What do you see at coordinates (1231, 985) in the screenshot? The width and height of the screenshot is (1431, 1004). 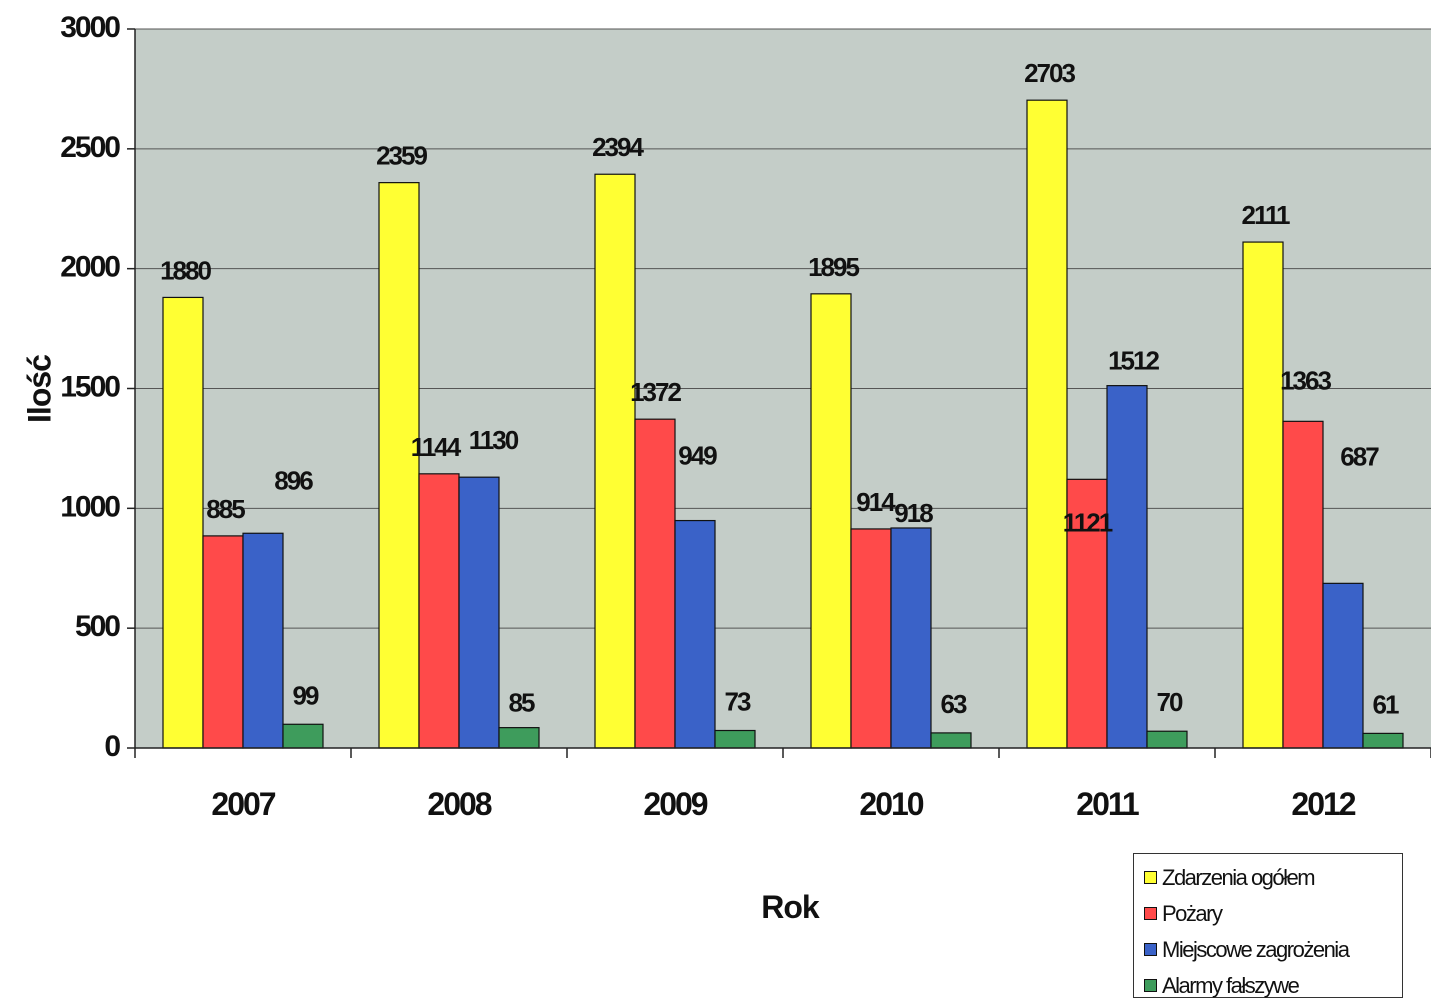 I see `legend-label: Alarmy fałszywe` at bounding box center [1231, 985].